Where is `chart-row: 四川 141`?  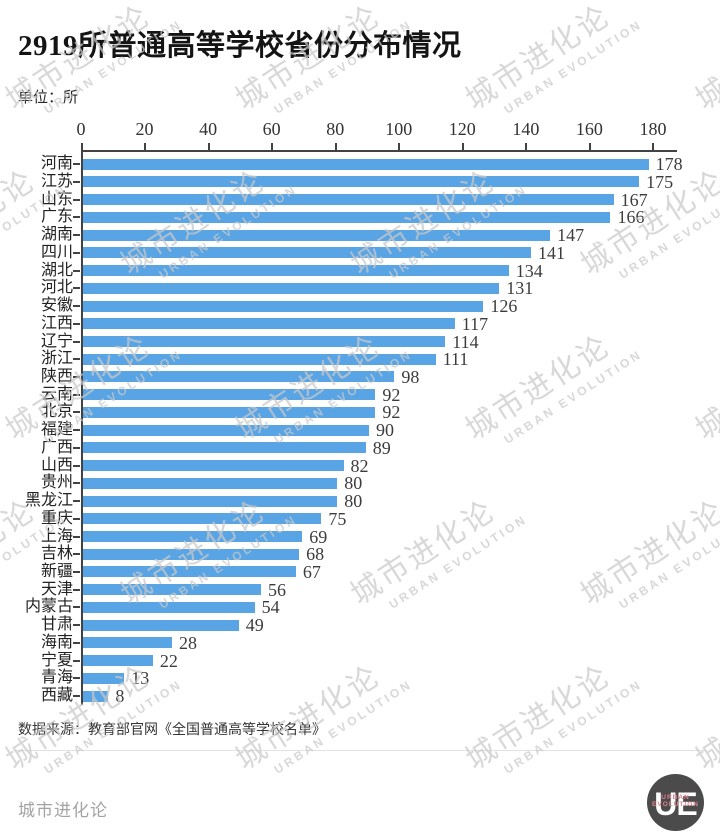
chart-row: 四川 141 is located at coordinates (360, 253).